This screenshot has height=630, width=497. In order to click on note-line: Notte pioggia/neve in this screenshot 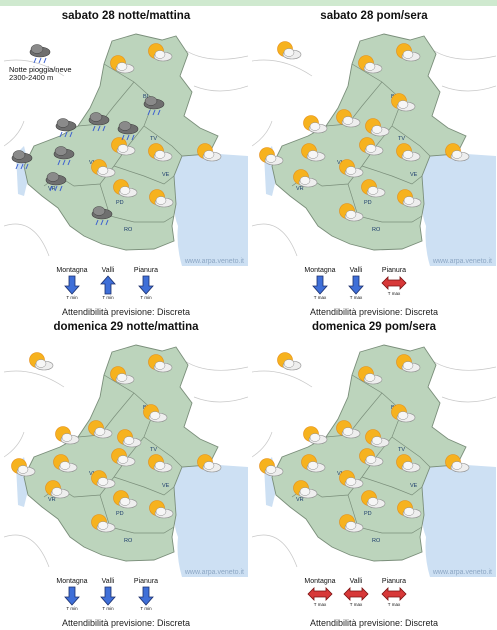, I will do `click(40, 69)`.